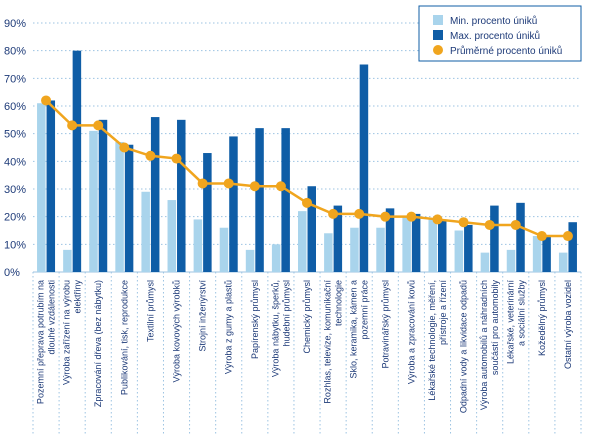 The height and width of the screenshot is (440, 599). What do you see at coordinates (67, 332) in the screenshot?
I see `x-category-label-line: Výroba zařízení na výrobu` at bounding box center [67, 332].